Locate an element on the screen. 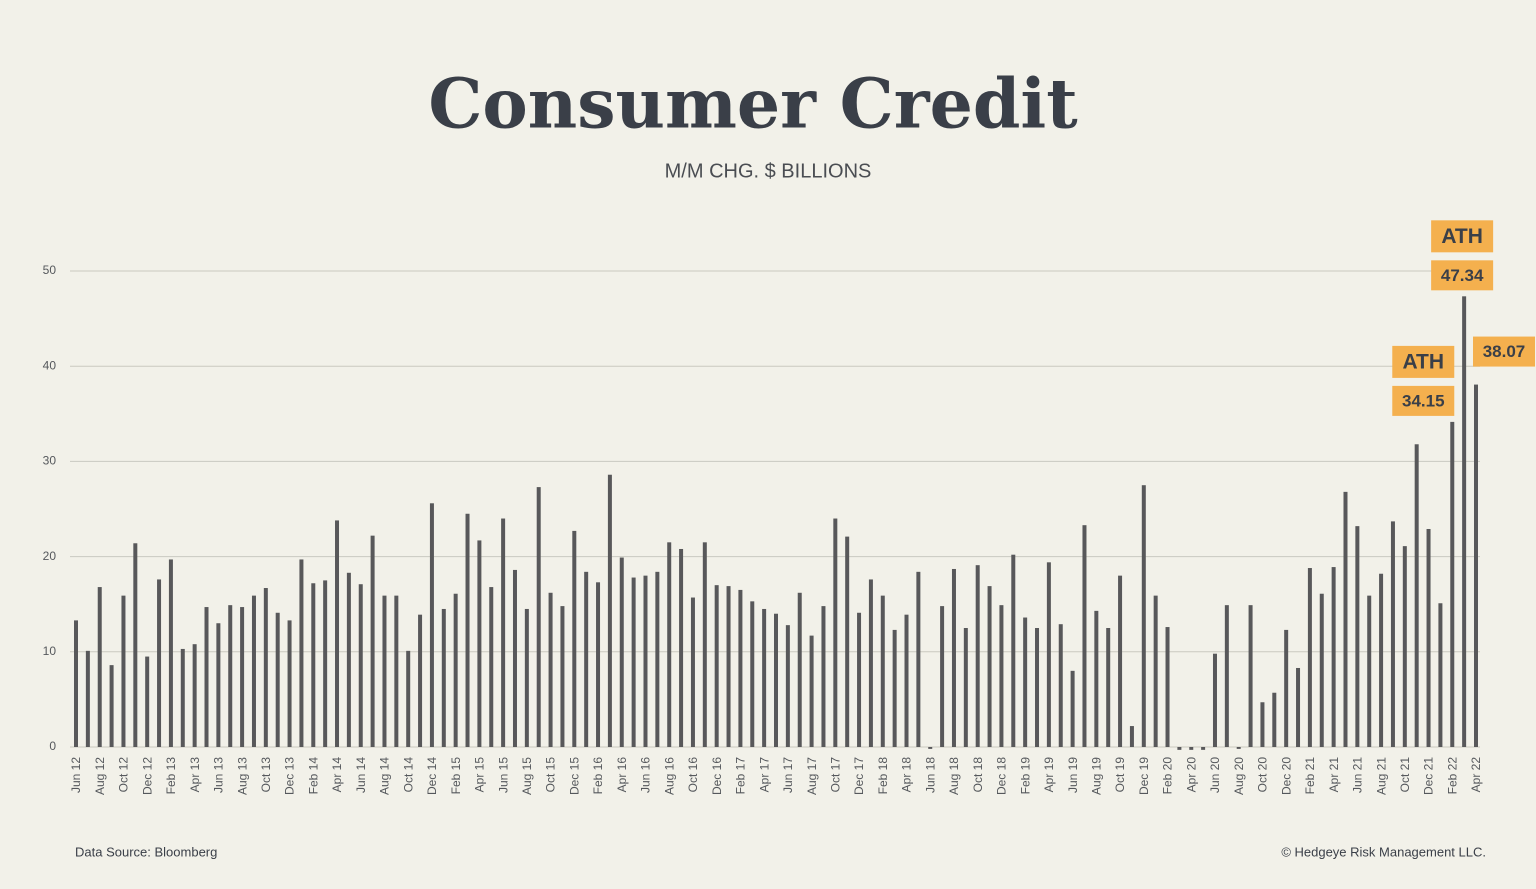 The image size is (1536, 889). x-tick-label: Dec 19 is located at coordinates (1144, 776).